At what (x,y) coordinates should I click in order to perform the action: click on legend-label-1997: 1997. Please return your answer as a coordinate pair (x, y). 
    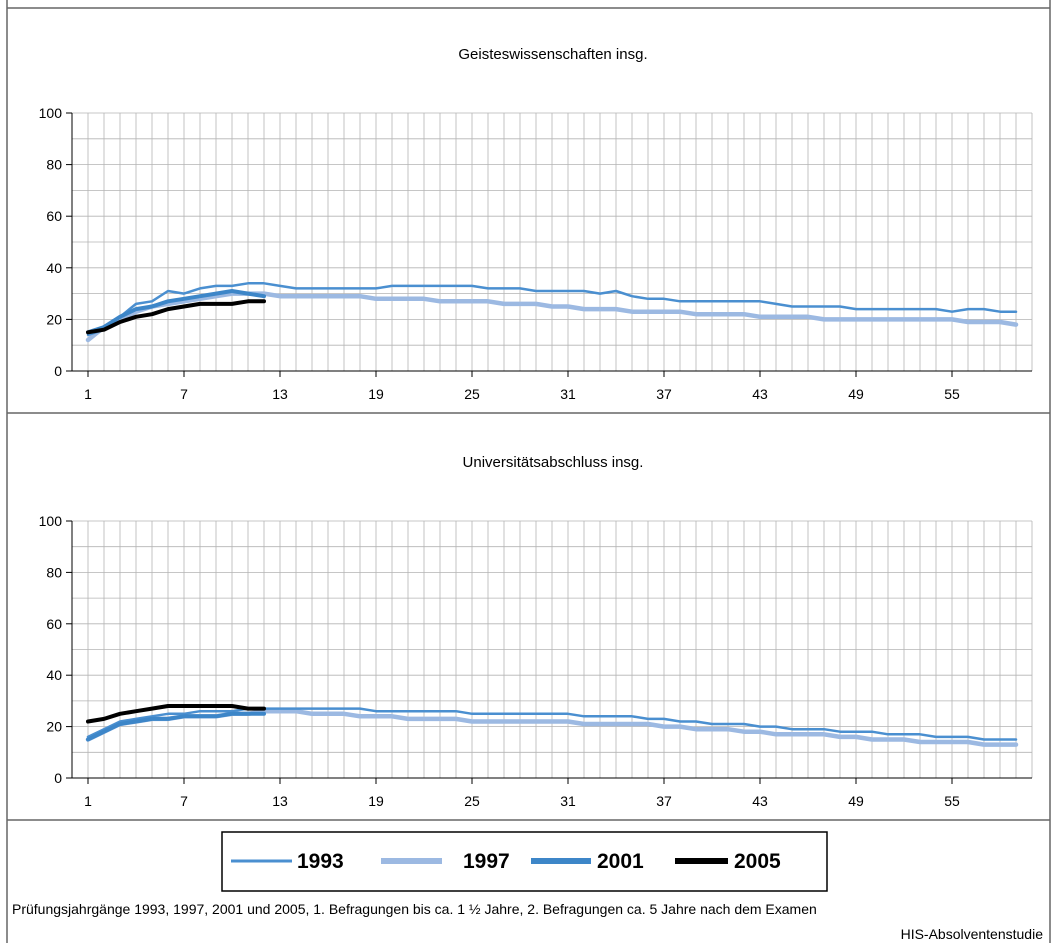
    Looking at the image, I should click on (486, 861).